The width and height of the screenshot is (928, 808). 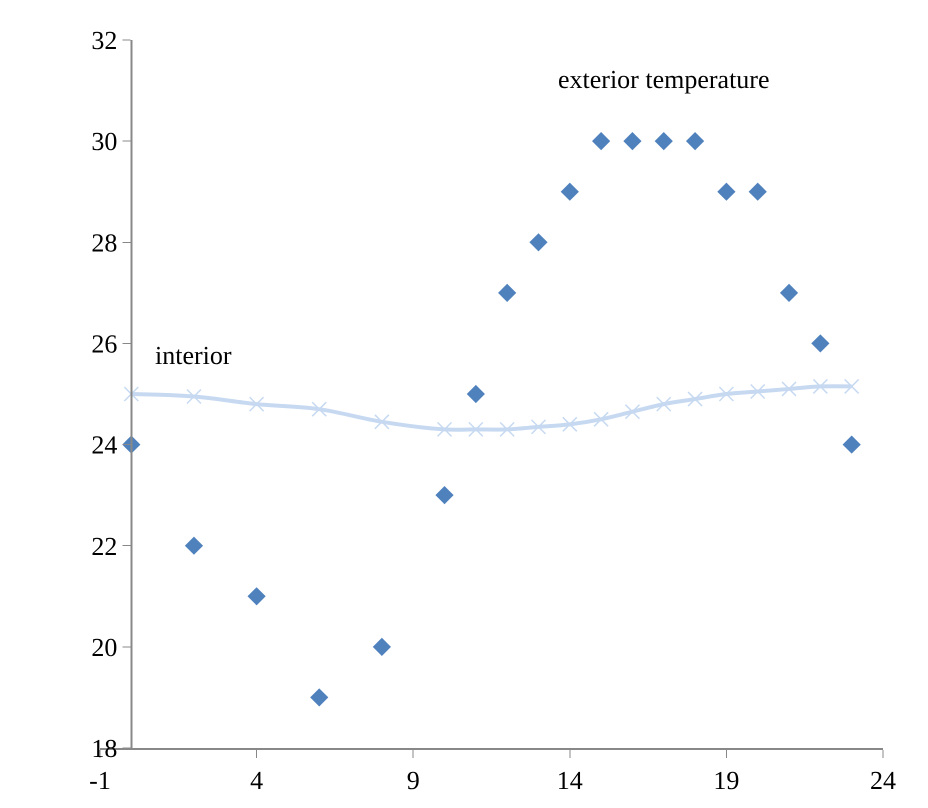 I want to click on y-tick-label: 18, so click(x=104, y=749).